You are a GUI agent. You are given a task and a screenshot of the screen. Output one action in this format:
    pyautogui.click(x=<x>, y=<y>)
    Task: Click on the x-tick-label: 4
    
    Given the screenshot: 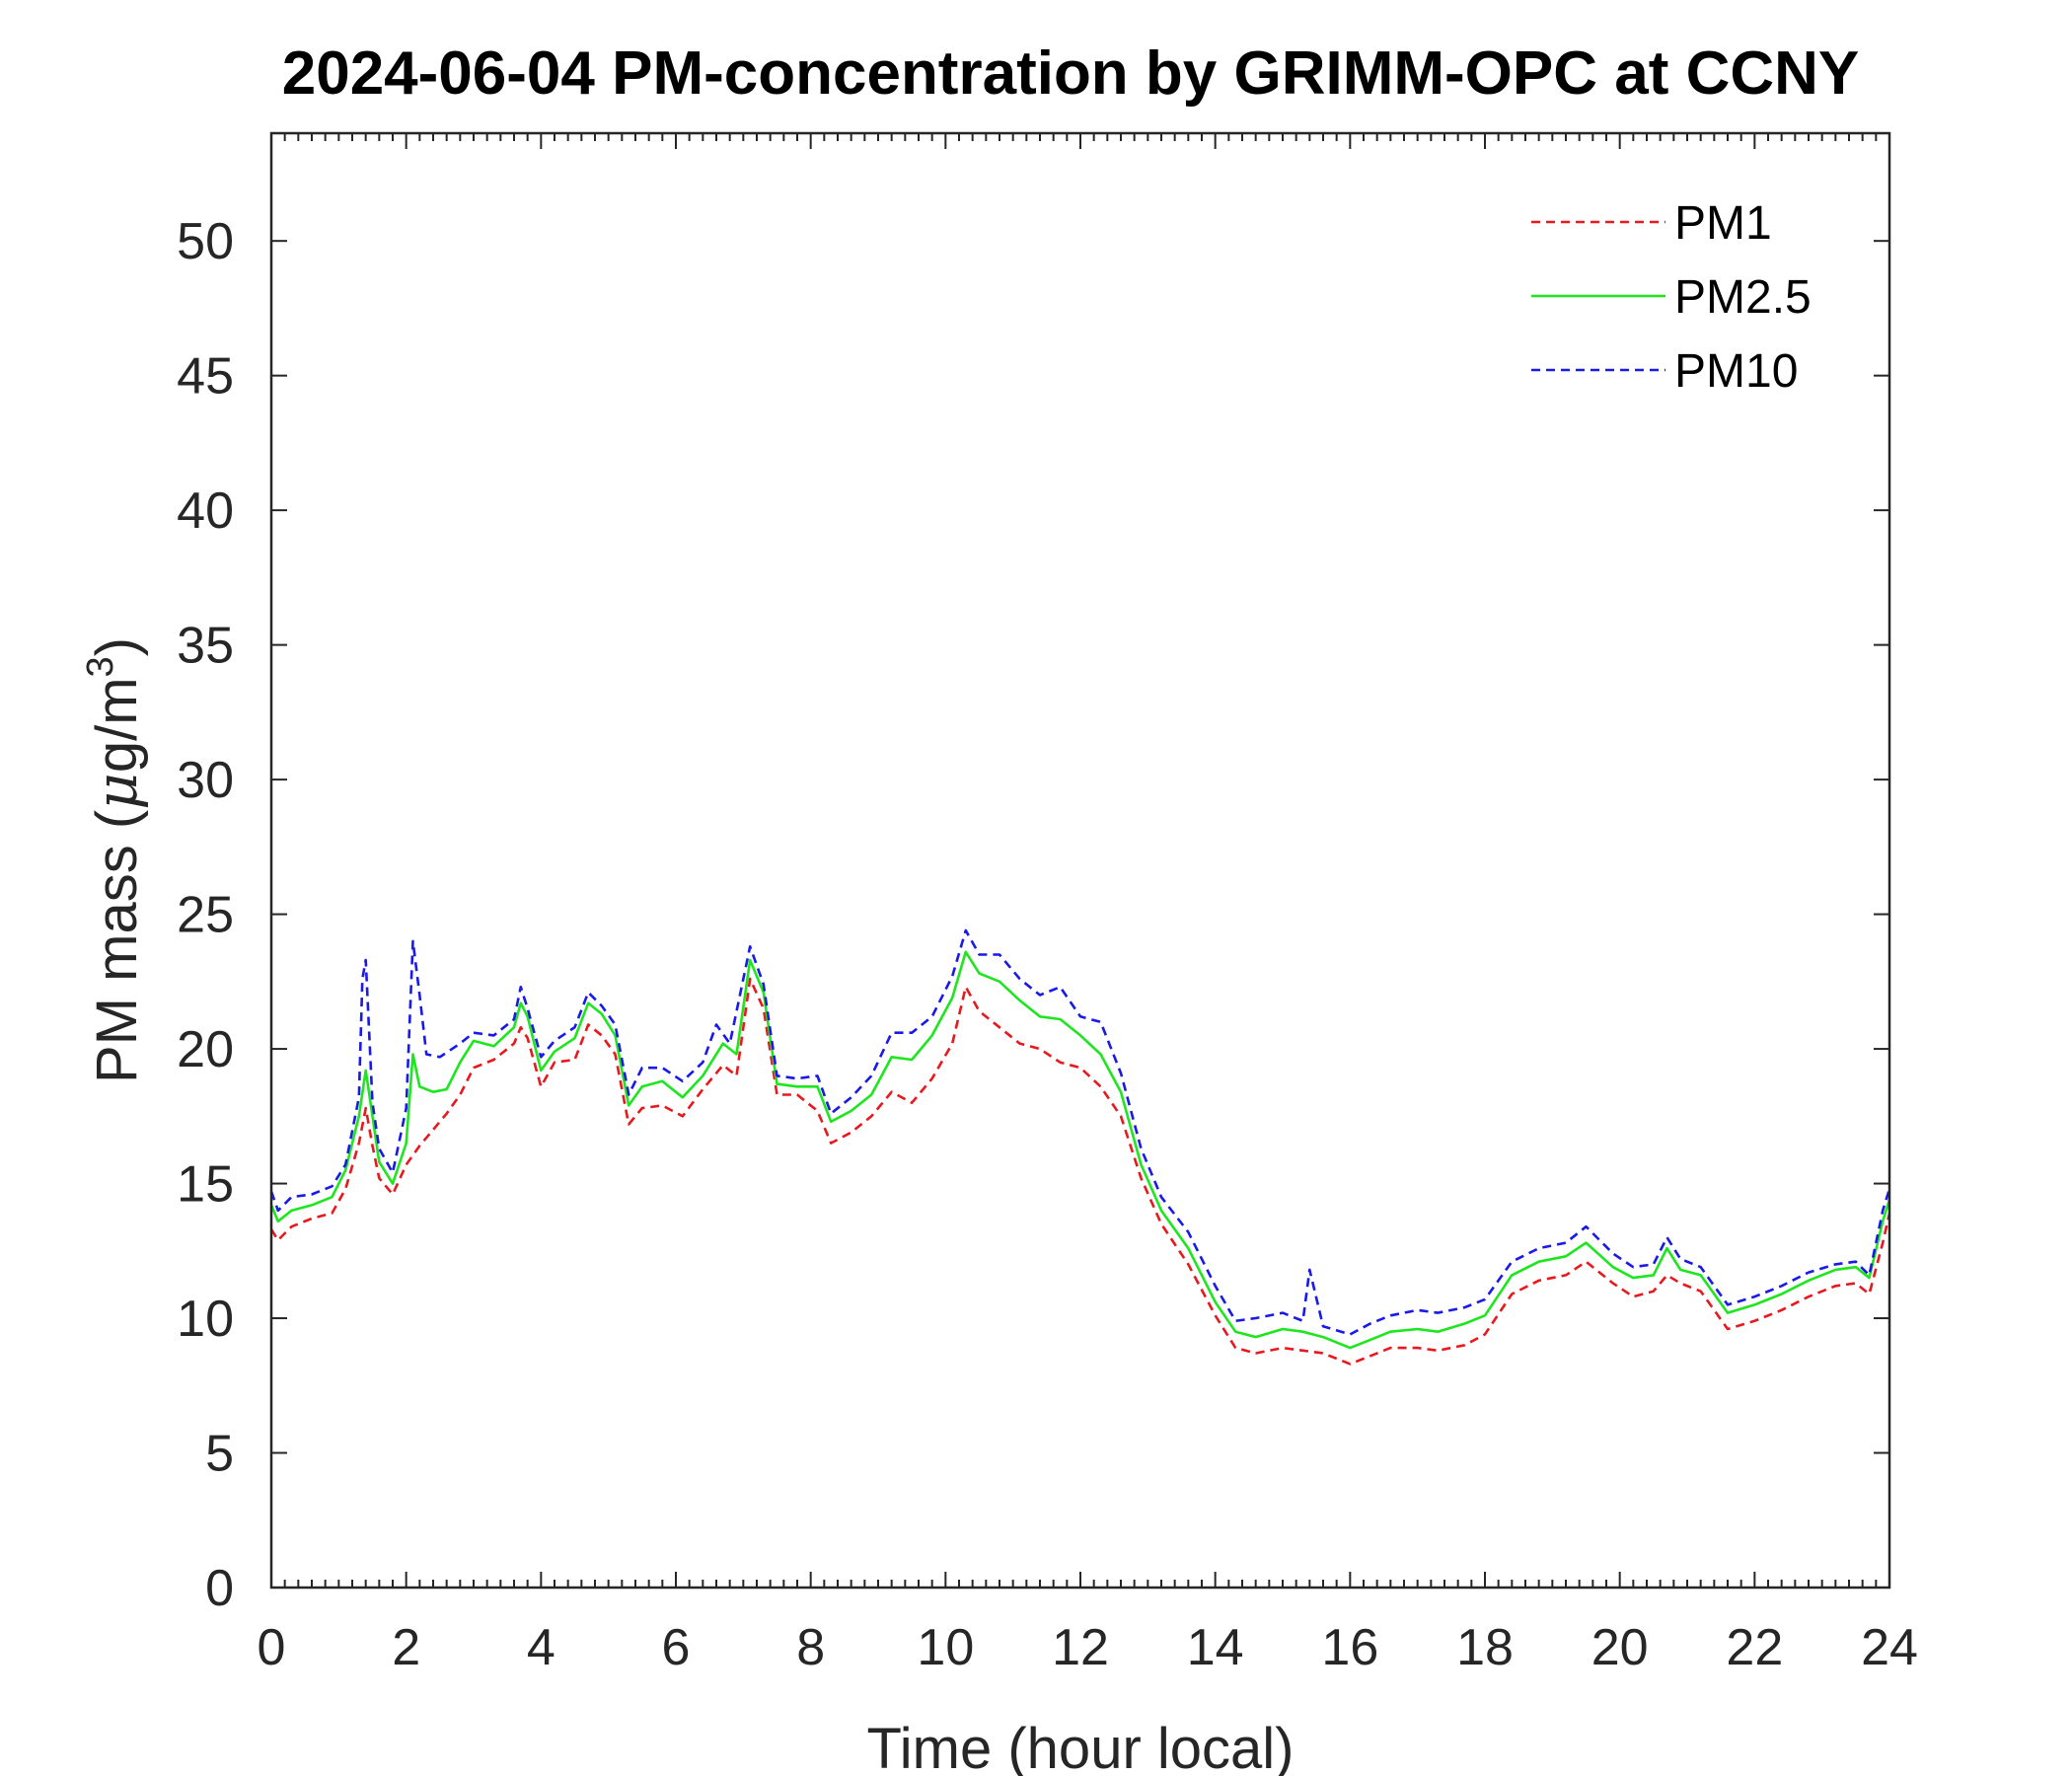 What is the action you would take?
    pyautogui.click(x=541, y=1647)
    